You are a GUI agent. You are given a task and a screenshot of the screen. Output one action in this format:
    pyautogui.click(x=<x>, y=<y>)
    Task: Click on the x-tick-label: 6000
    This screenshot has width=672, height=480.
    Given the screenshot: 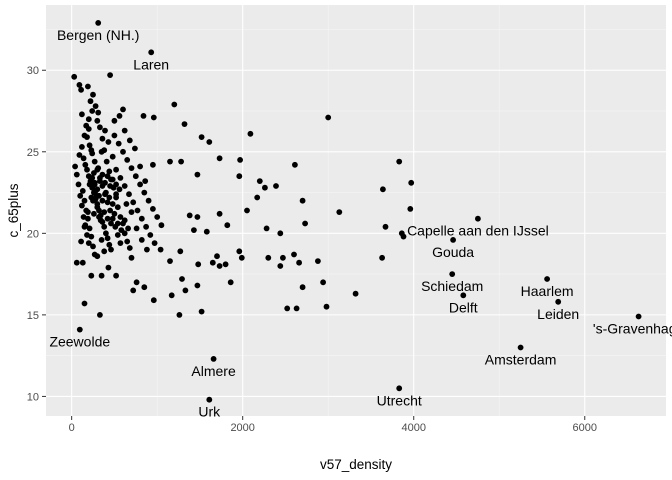 What is the action you would take?
    pyautogui.click(x=585, y=428)
    